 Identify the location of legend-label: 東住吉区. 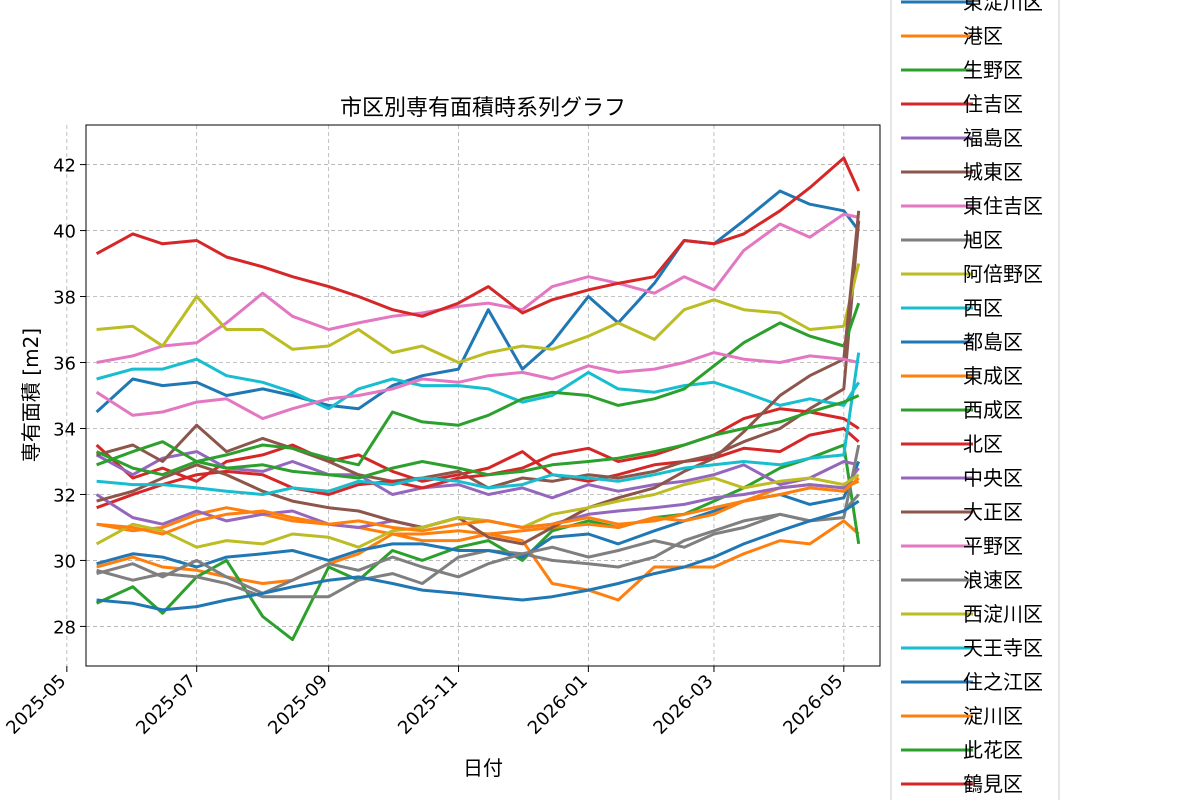
(1003, 206).